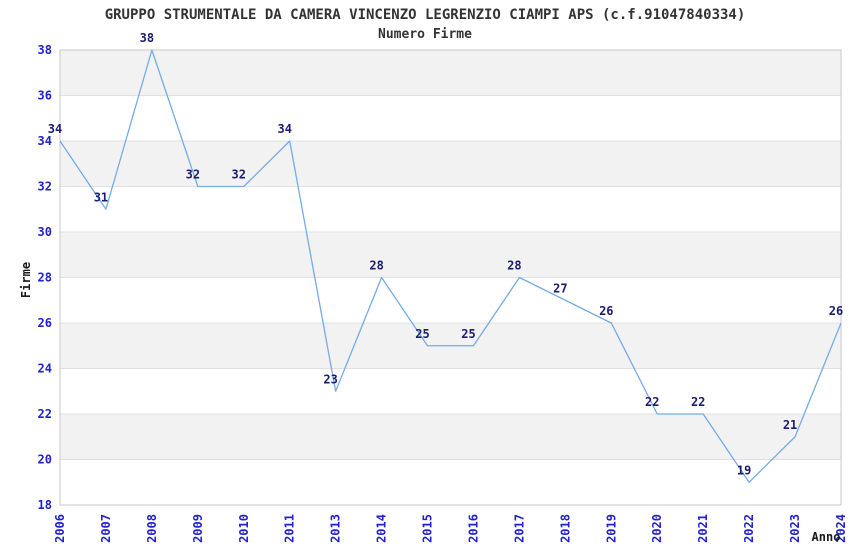 The width and height of the screenshot is (850, 550). I want to click on y-tick-label: 24, so click(45, 369).